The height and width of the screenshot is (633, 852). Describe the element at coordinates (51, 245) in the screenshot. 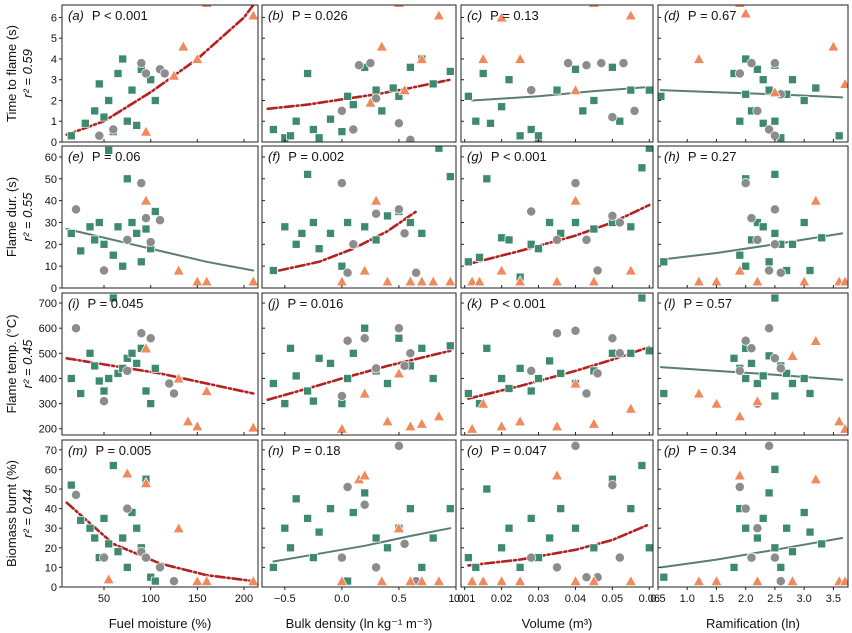

I see `y-tick-label: 20` at that location.